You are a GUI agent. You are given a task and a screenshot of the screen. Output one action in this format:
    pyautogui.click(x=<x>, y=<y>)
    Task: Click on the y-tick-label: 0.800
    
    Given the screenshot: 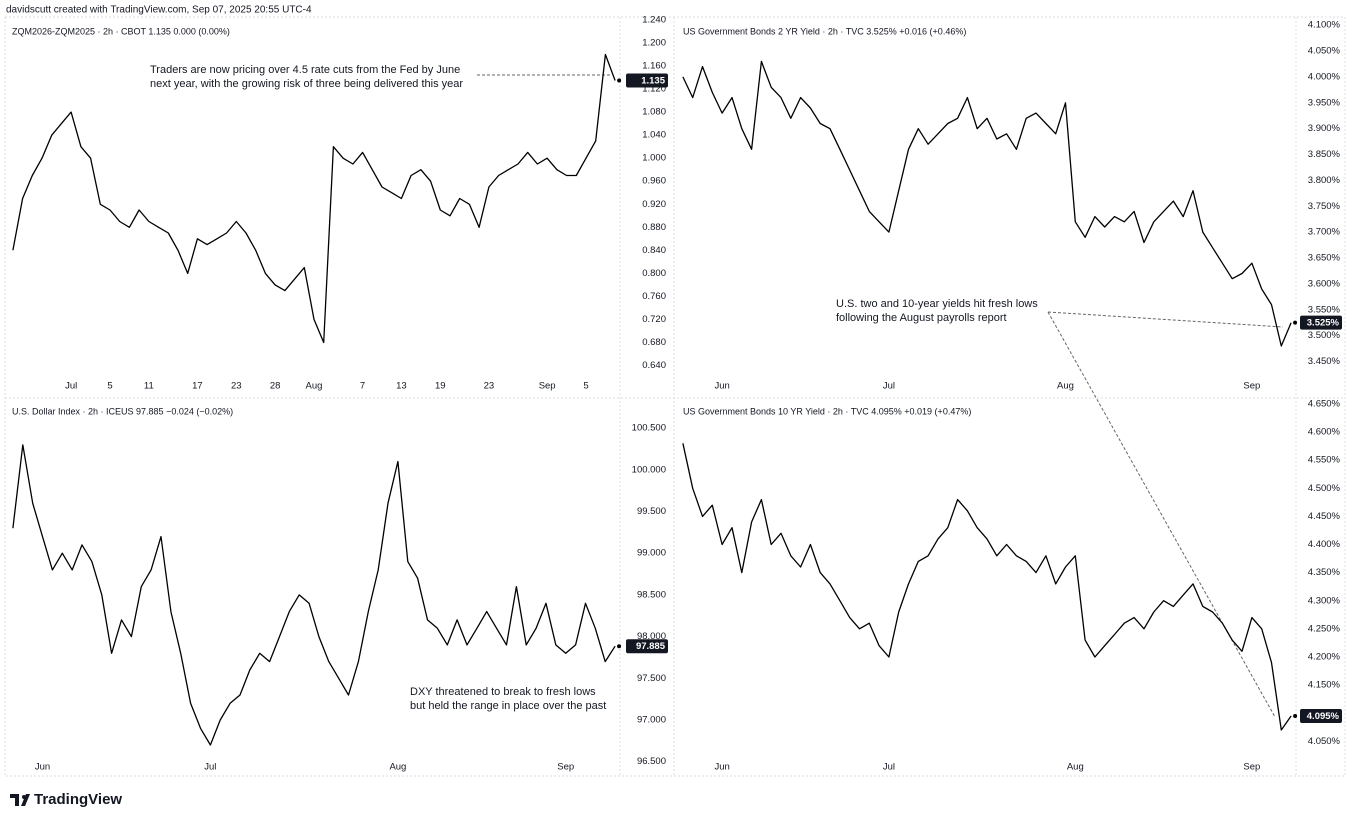 What is the action you would take?
    pyautogui.click(x=654, y=273)
    